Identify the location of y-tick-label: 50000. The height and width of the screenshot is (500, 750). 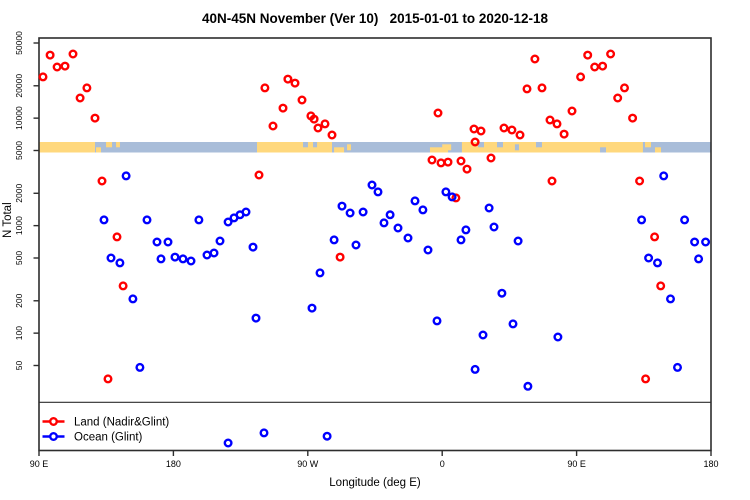
(19, 43).